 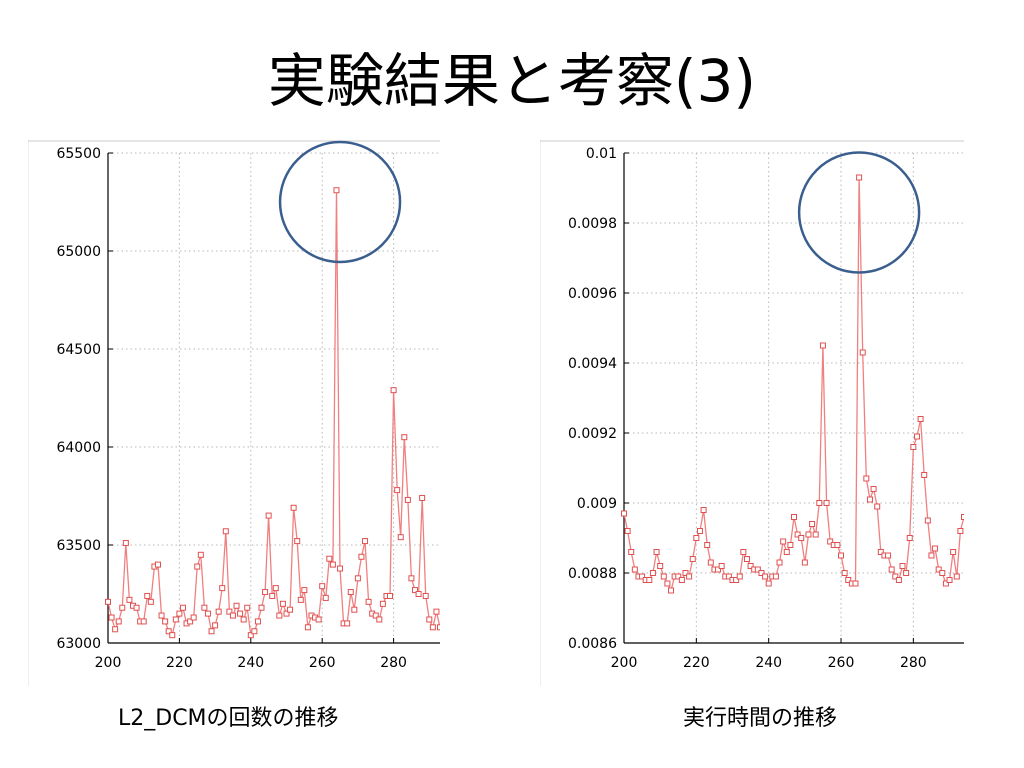 I want to click on x-tick-label: 280, so click(x=913, y=663).